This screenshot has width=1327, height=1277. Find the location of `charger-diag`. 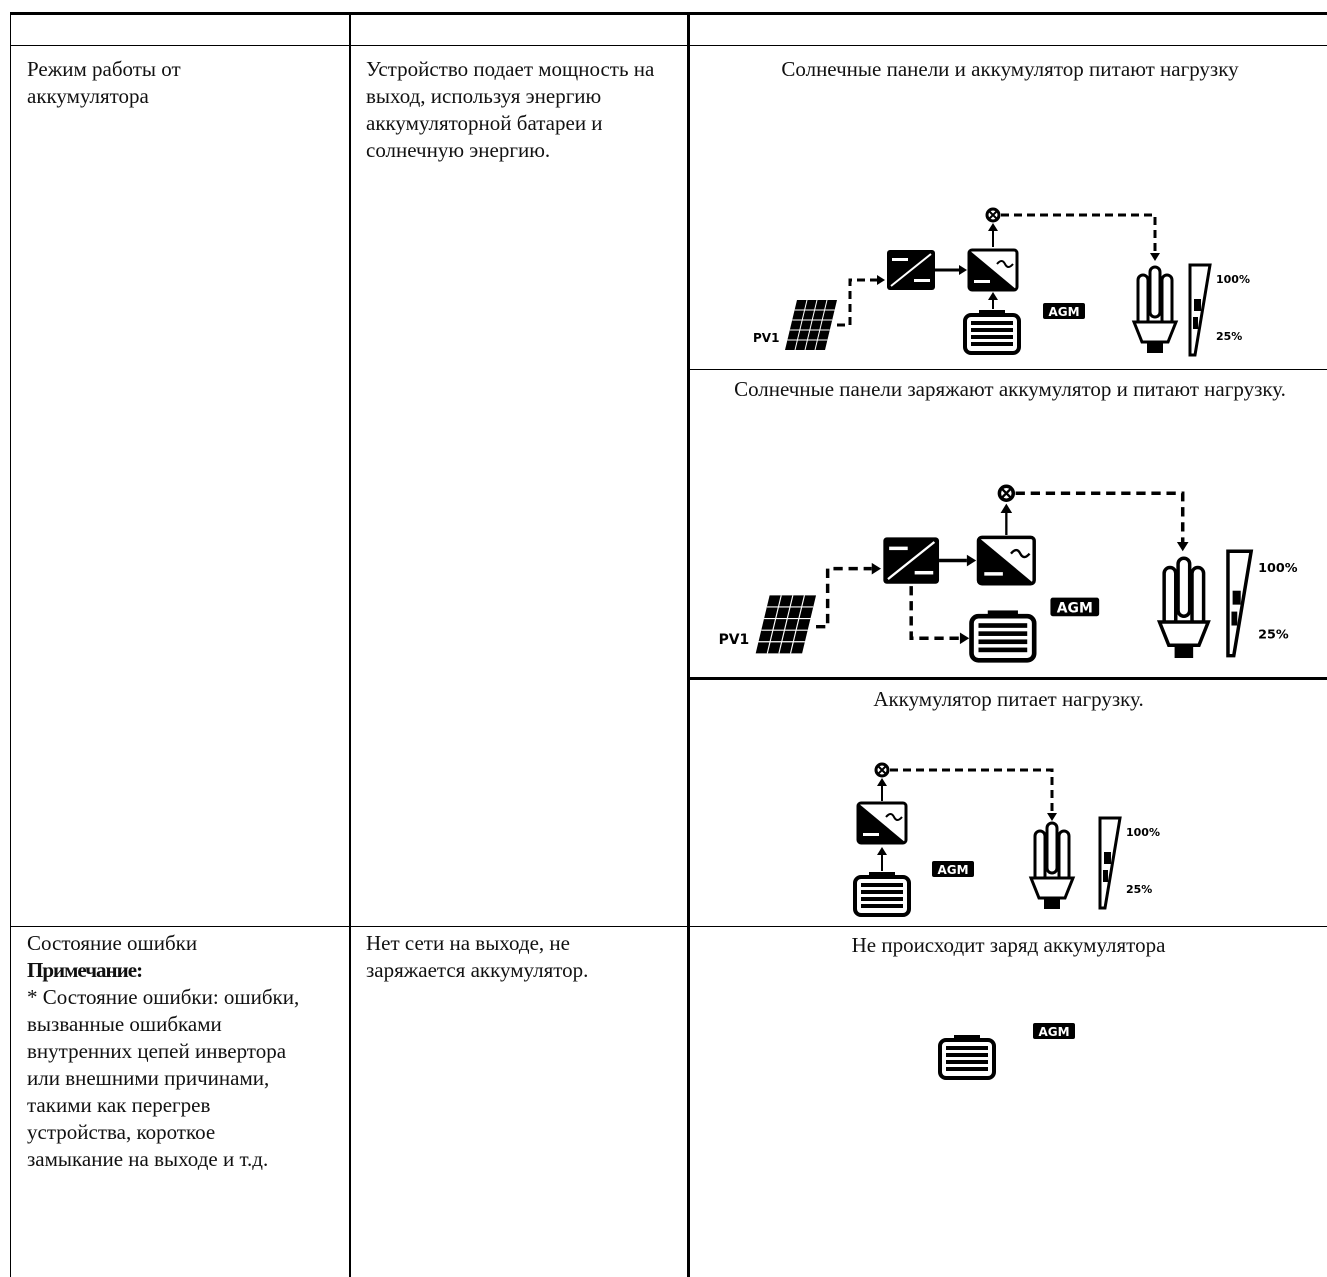

charger-diag is located at coordinates (911, 561).